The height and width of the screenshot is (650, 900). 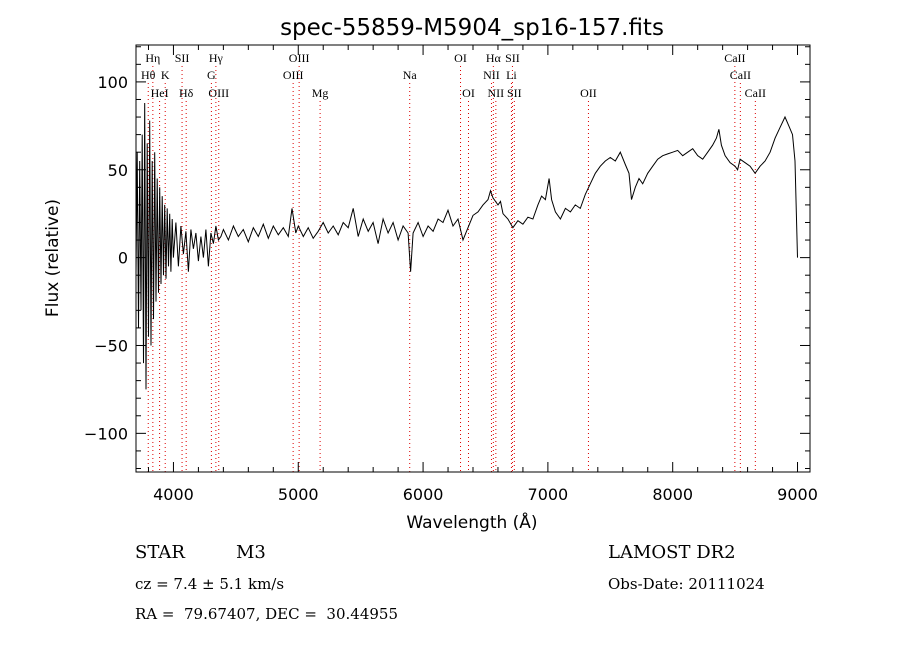 What do you see at coordinates (320, 93) in the screenshot?
I see `spectral-line-label: Mg` at bounding box center [320, 93].